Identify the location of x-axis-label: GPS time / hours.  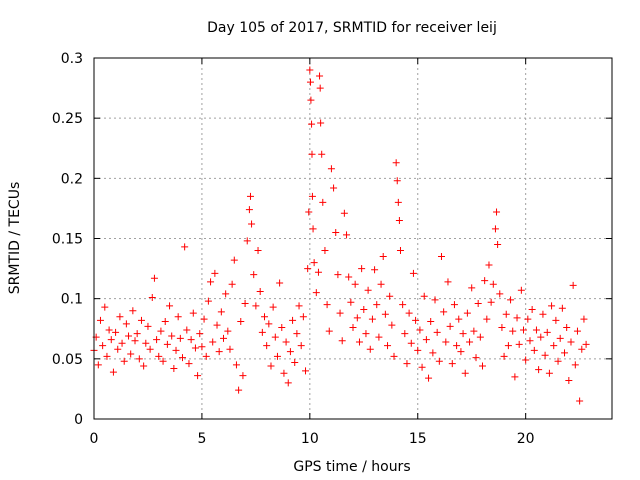
(351, 467).